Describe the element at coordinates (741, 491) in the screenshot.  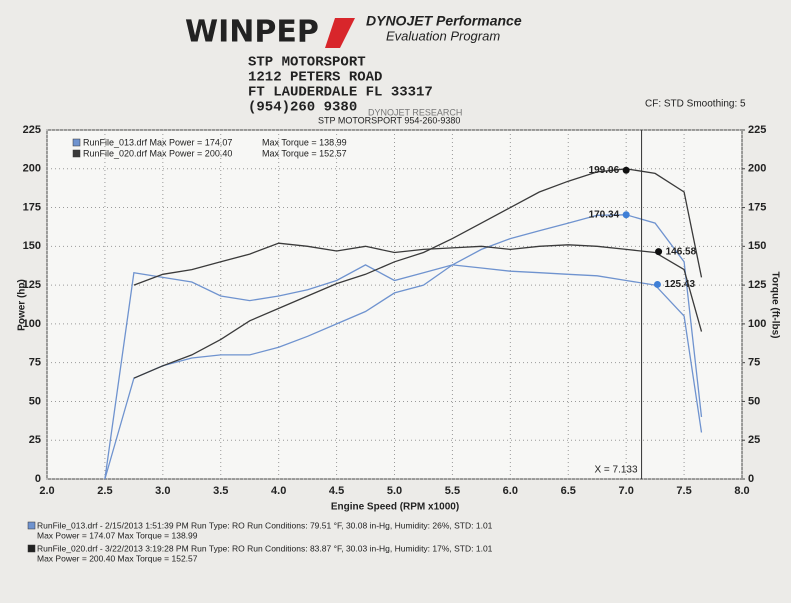
I see `x-tick-label: 8.0` at that location.